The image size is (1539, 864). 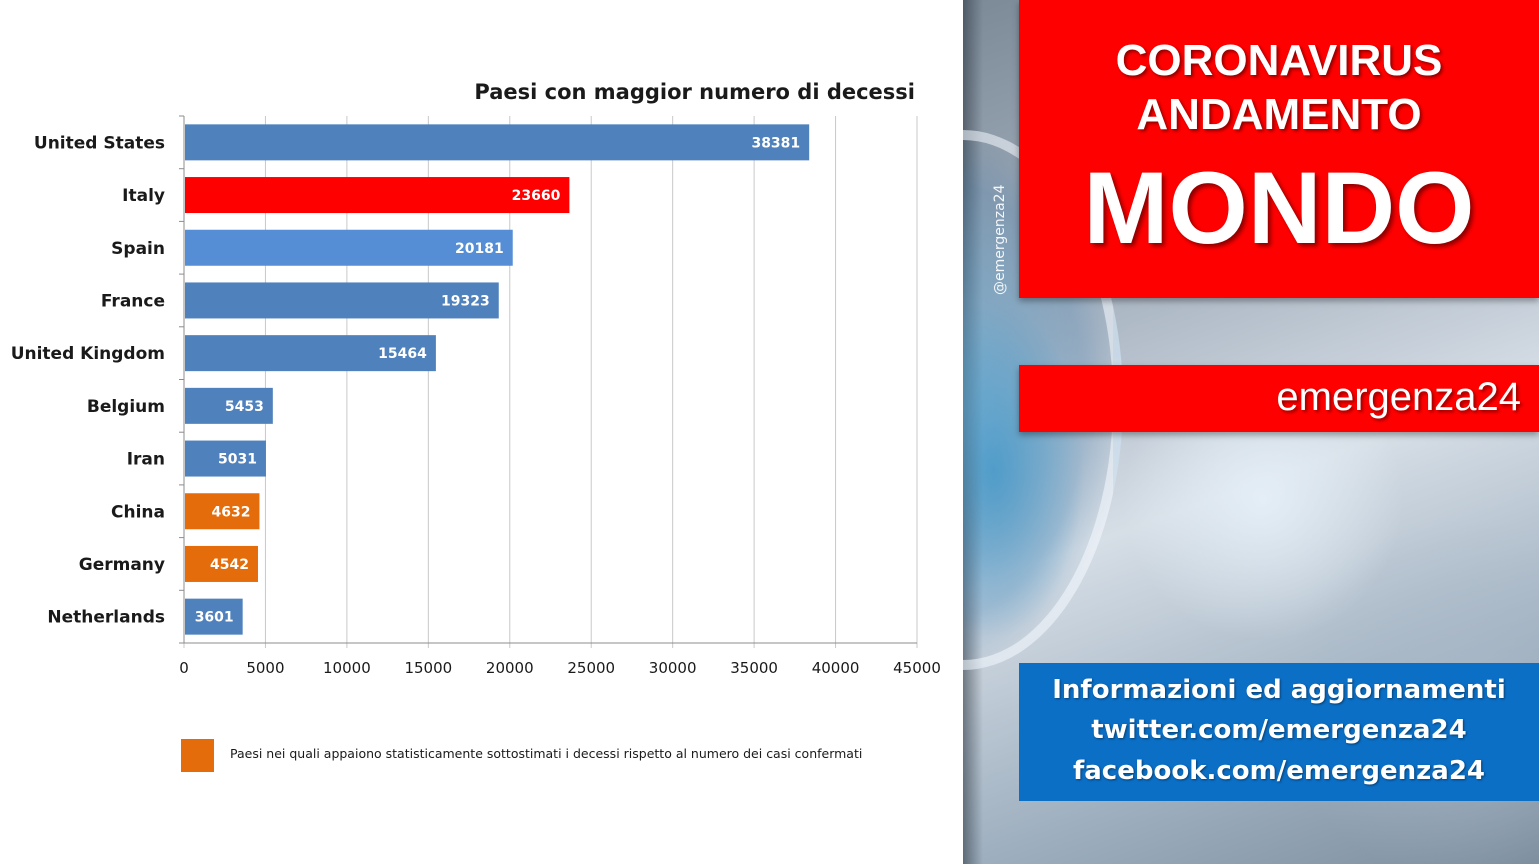 What do you see at coordinates (88, 354) in the screenshot?
I see `category-label: United Kingdom` at bounding box center [88, 354].